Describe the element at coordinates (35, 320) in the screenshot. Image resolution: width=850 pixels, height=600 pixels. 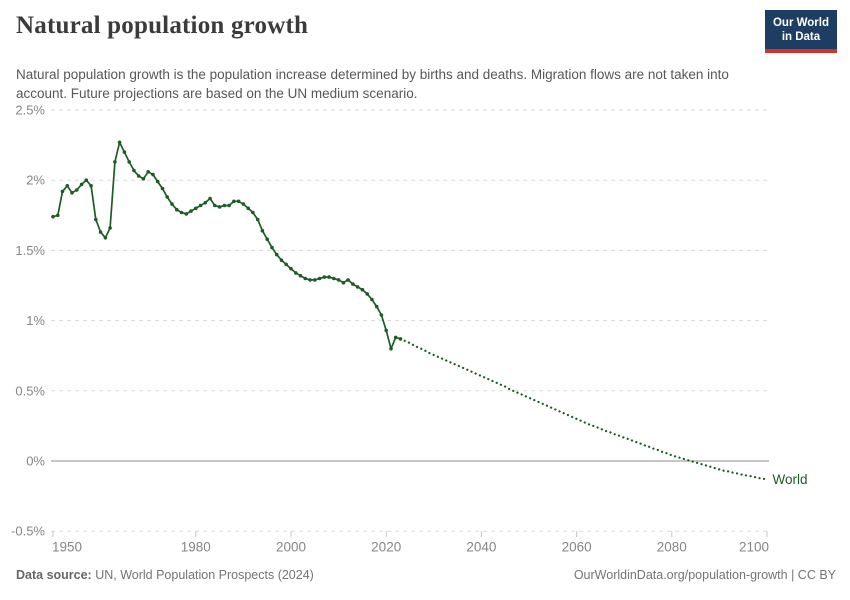
I see `y-tick-label: 1%` at that location.